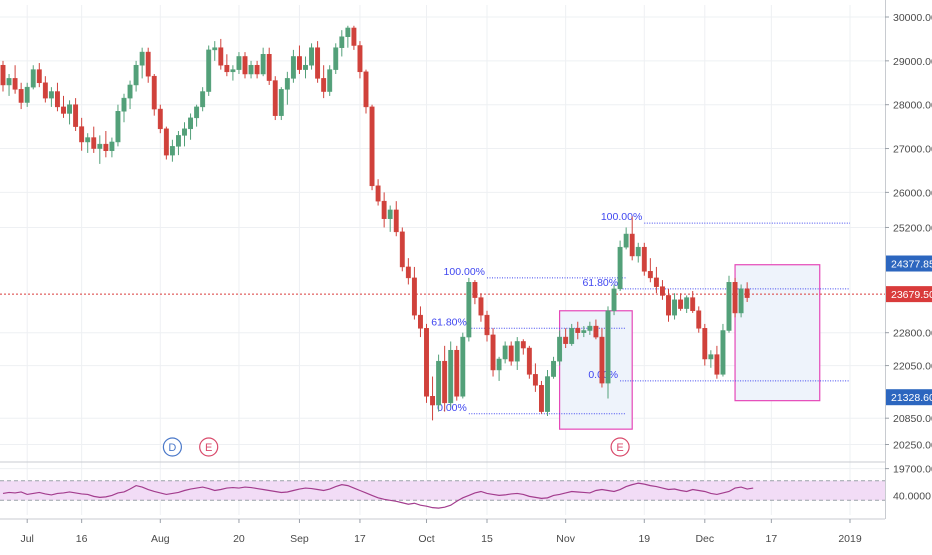 This screenshot has width=932, height=555. I want to click on time-tick-label: 15, so click(487, 539).